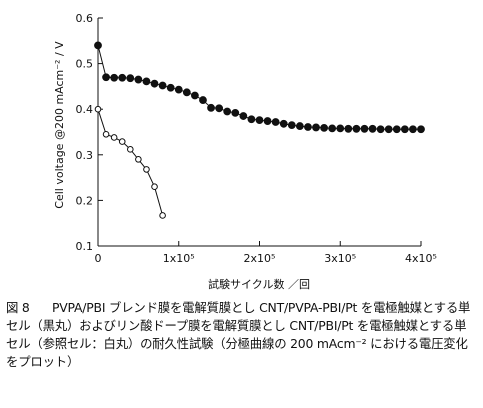 The height and width of the screenshot is (408, 483). What do you see at coordinates (85, 246) in the screenshot?
I see `y-tick-label: 0.1` at bounding box center [85, 246].